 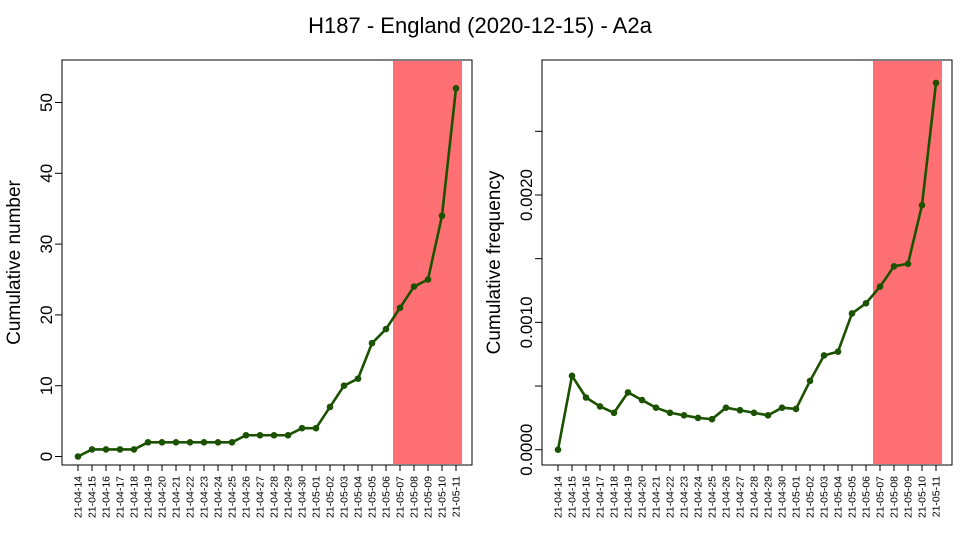 What do you see at coordinates (135, 497) in the screenshot?
I see `x-tick-label: 21-04-18` at bounding box center [135, 497].